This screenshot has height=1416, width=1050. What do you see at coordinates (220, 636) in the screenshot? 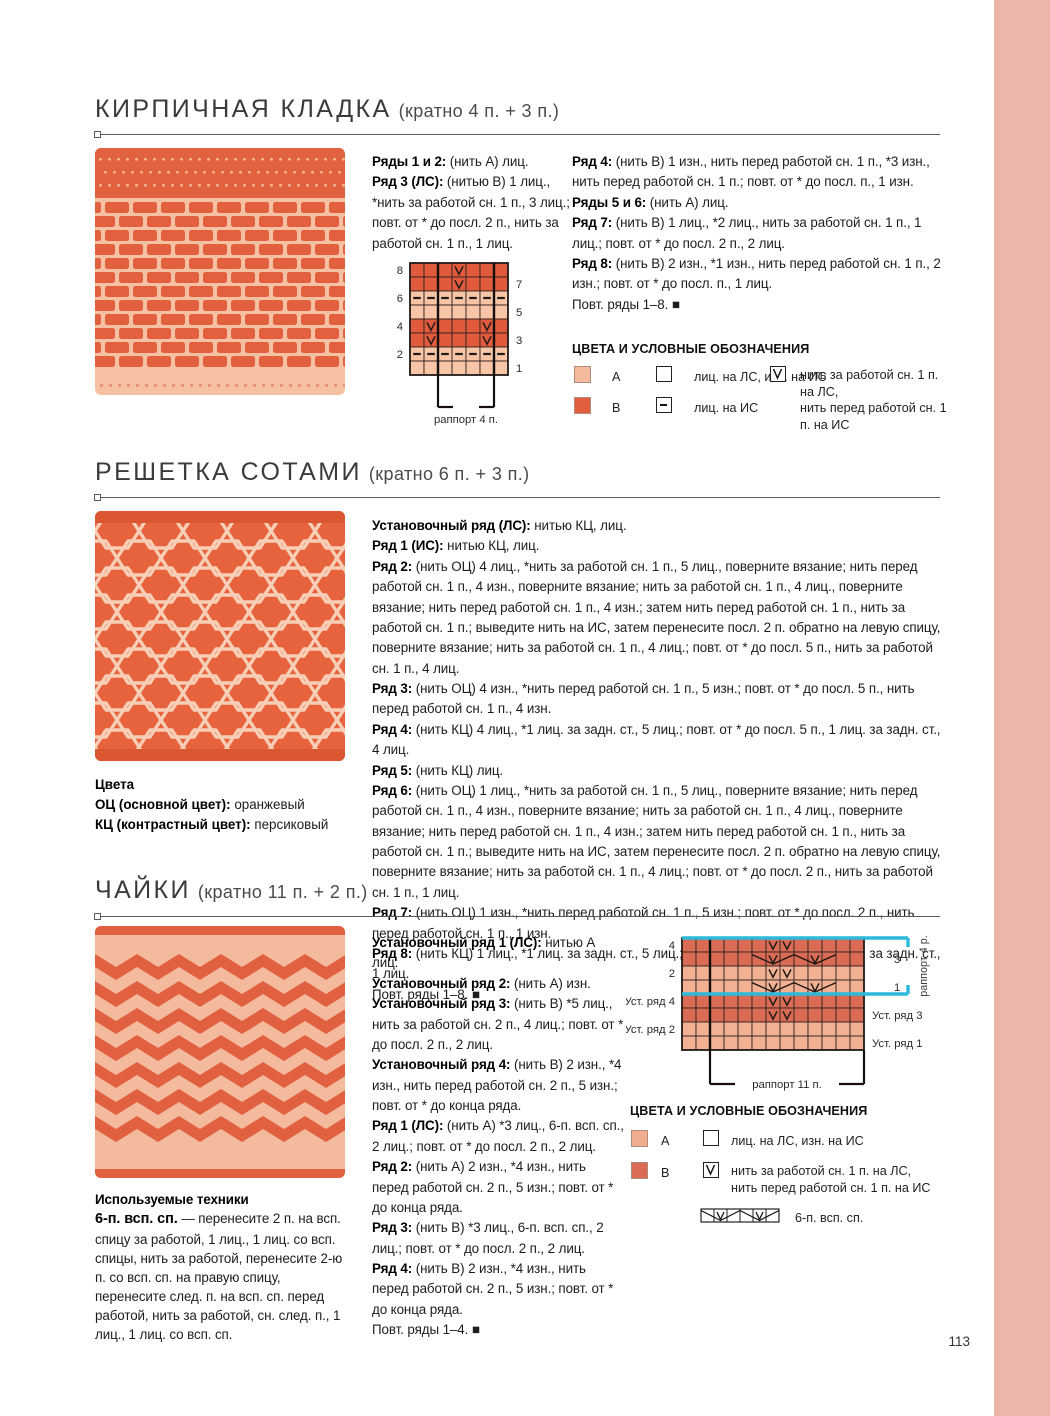
I see `swatch-photo-honeycomb` at bounding box center [220, 636].